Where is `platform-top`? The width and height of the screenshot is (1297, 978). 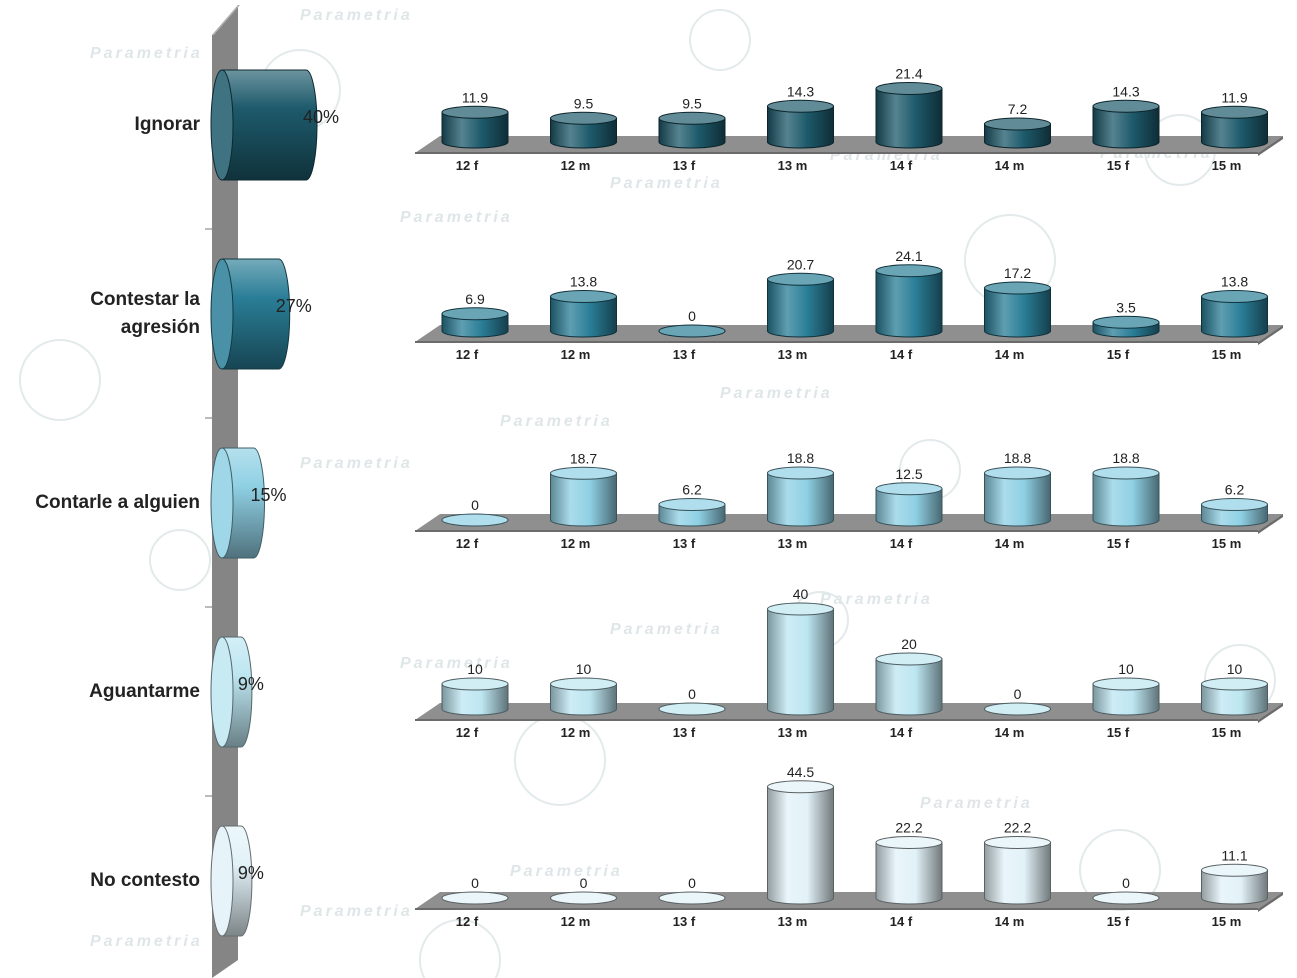 platform-top is located at coordinates (849, 333).